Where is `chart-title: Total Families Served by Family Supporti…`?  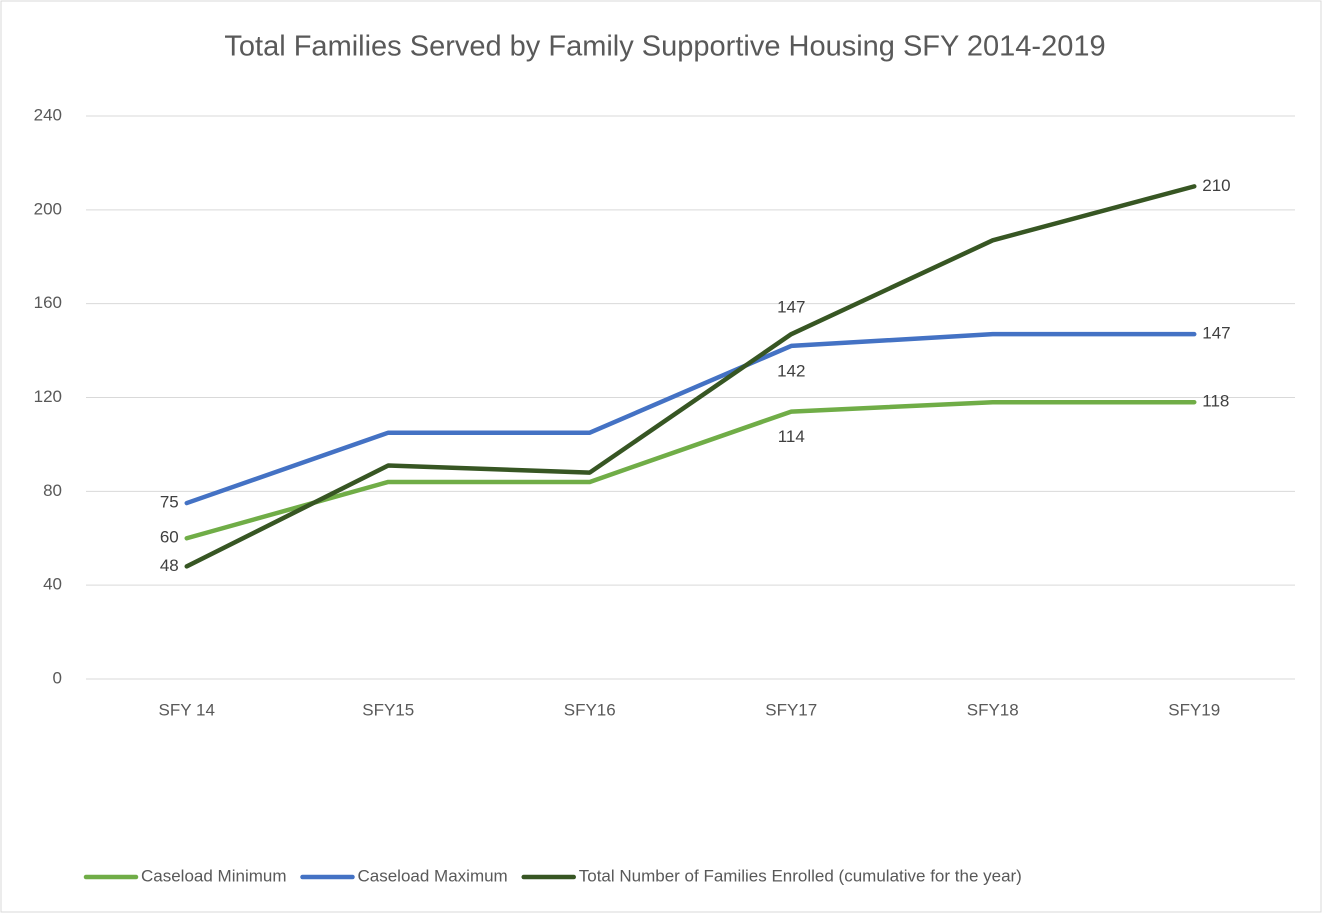
chart-title: Total Families Served by Family Supporti… is located at coordinates (664, 47).